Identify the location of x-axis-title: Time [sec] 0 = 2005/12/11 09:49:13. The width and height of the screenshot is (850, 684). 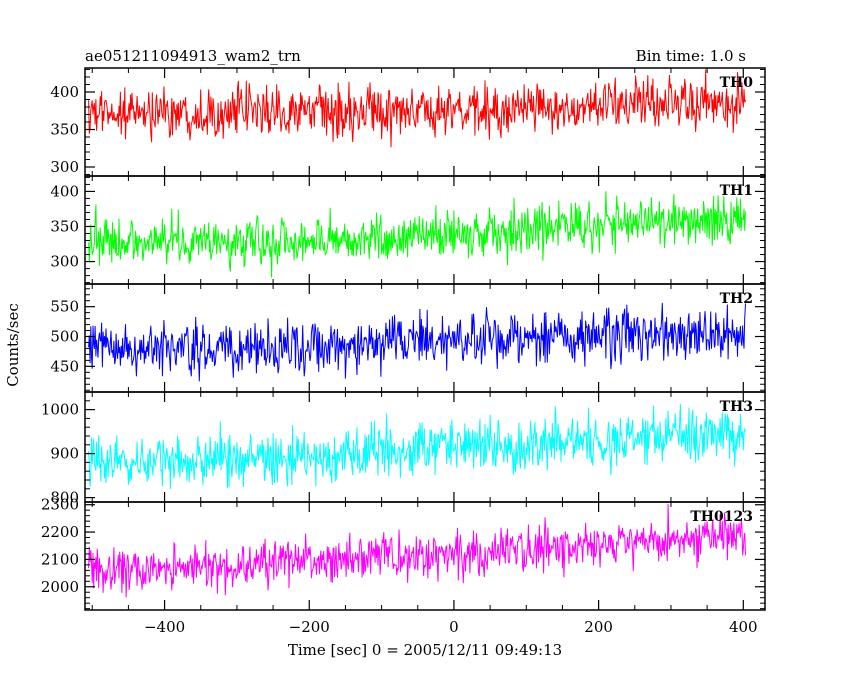
(425, 650).